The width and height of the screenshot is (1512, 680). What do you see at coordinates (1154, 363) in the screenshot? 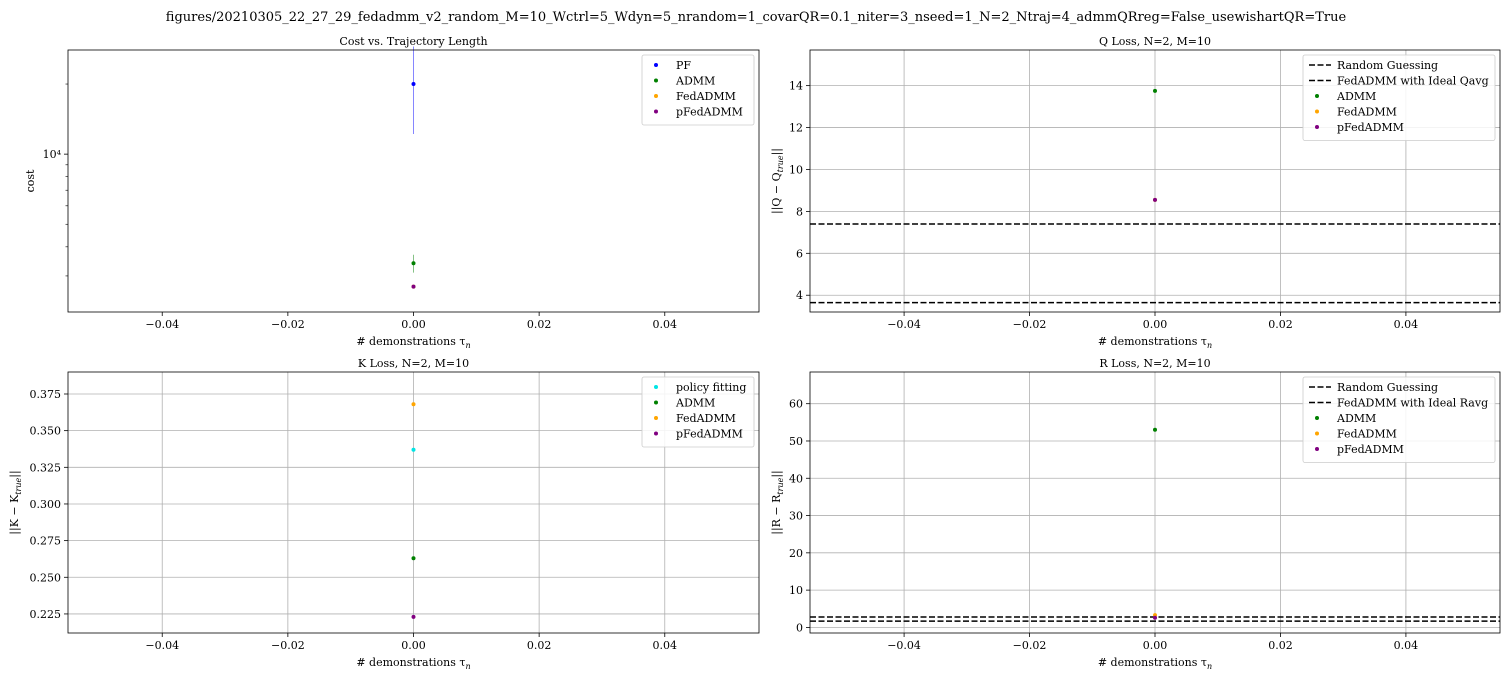
I see `subplot-title: R Loss, N=2, M=10` at bounding box center [1154, 363].